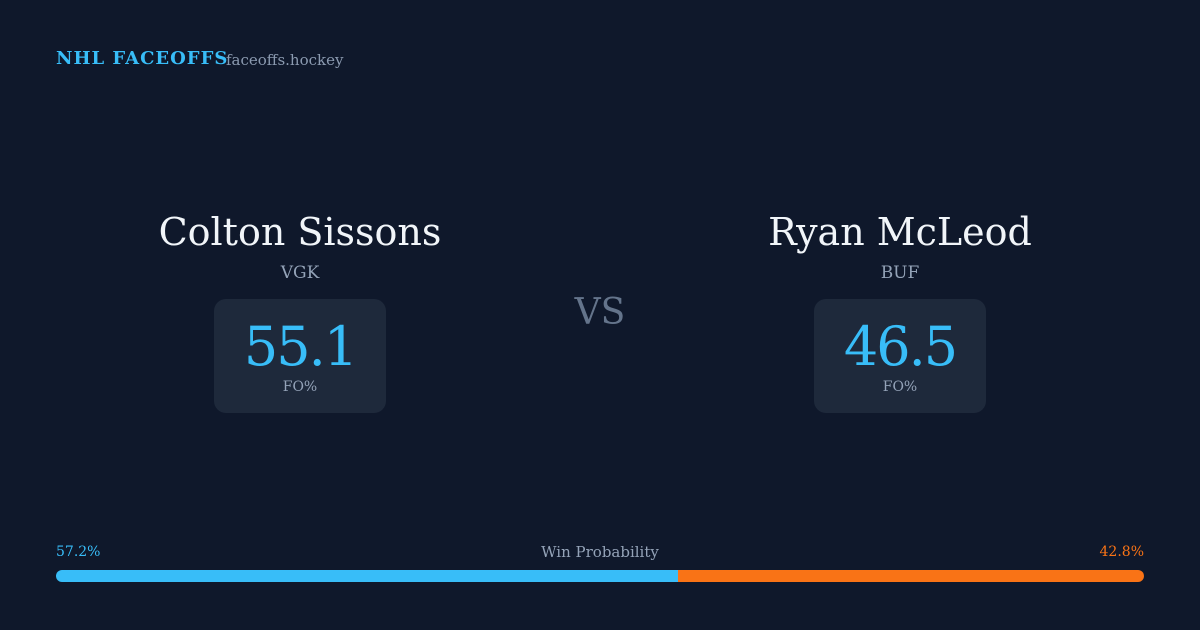  What do you see at coordinates (300, 232) in the screenshot?
I see `player-name: Colton Sissons` at bounding box center [300, 232].